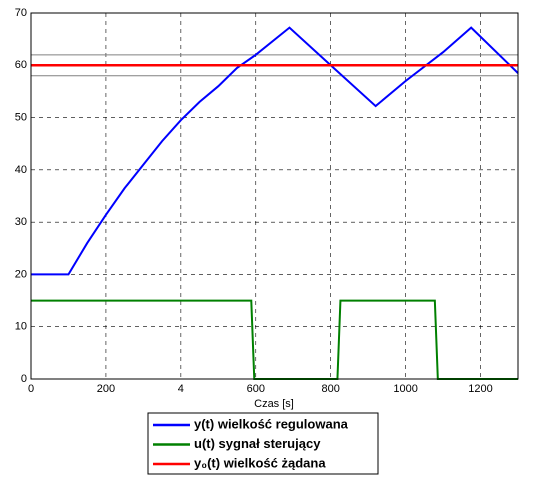 Image resolution: width=556 pixels, height=484 pixels. What do you see at coordinates (21, 65) in the screenshot?
I see `y-tick-label: 60` at bounding box center [21, 65].